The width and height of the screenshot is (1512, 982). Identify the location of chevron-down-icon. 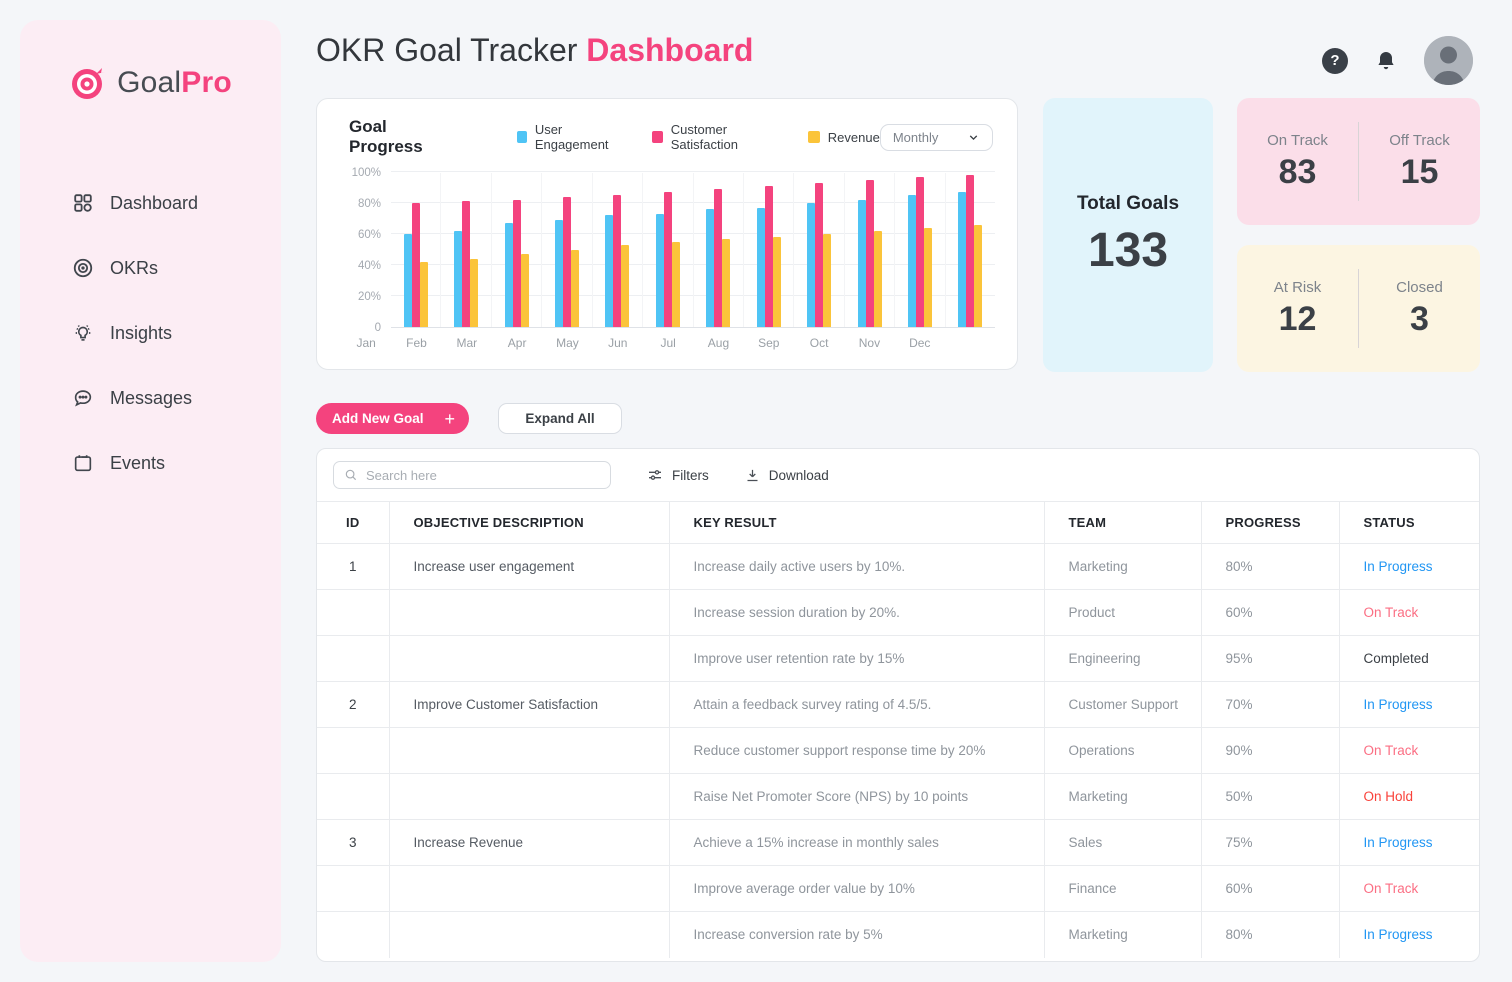
(973, 137).